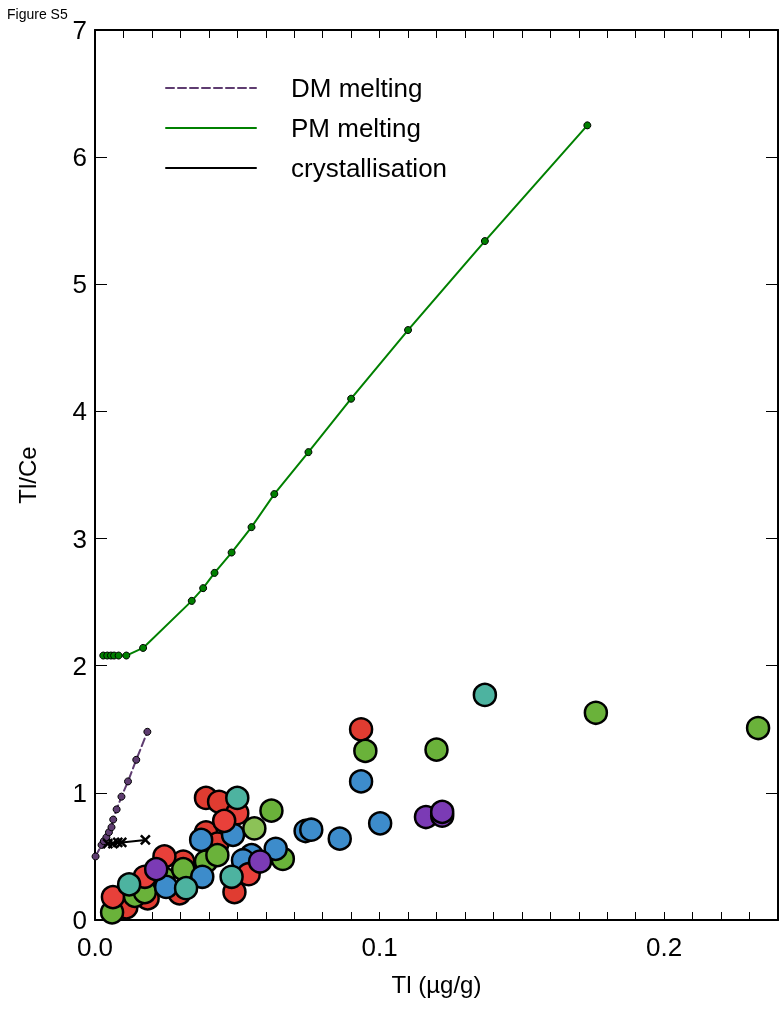  I want to click on y-tick-label: 1, so click(79, 792).